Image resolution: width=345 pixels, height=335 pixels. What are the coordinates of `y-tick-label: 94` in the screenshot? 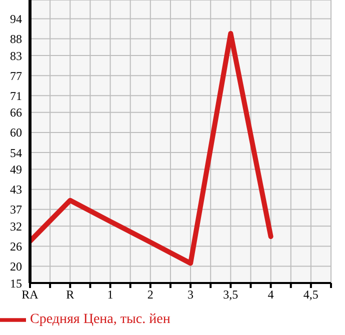 It's located at (16, 19).